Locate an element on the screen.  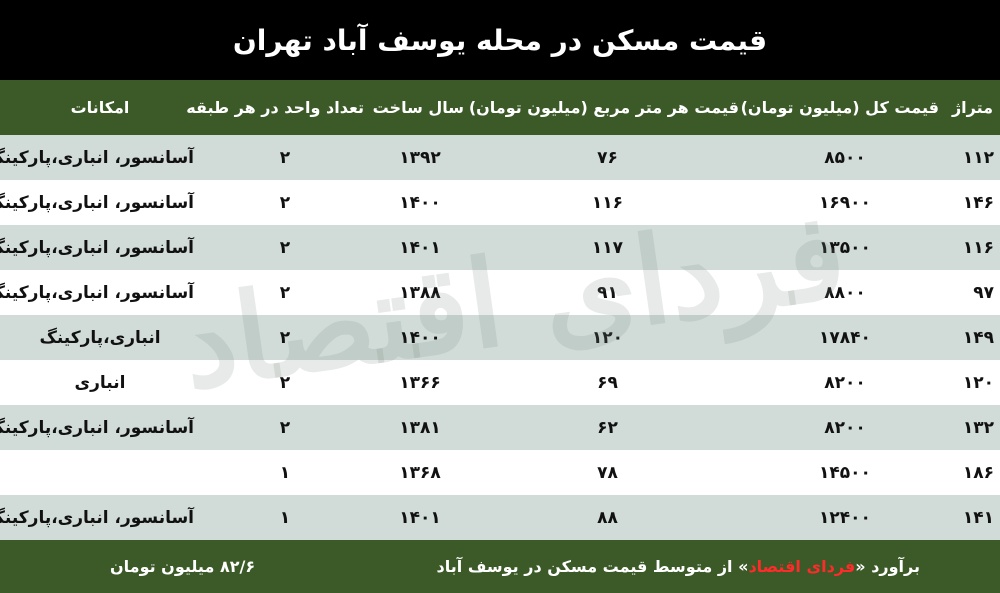
cell-total-price: ۱۲۴۰۰ is located at coordinates (845, 517).